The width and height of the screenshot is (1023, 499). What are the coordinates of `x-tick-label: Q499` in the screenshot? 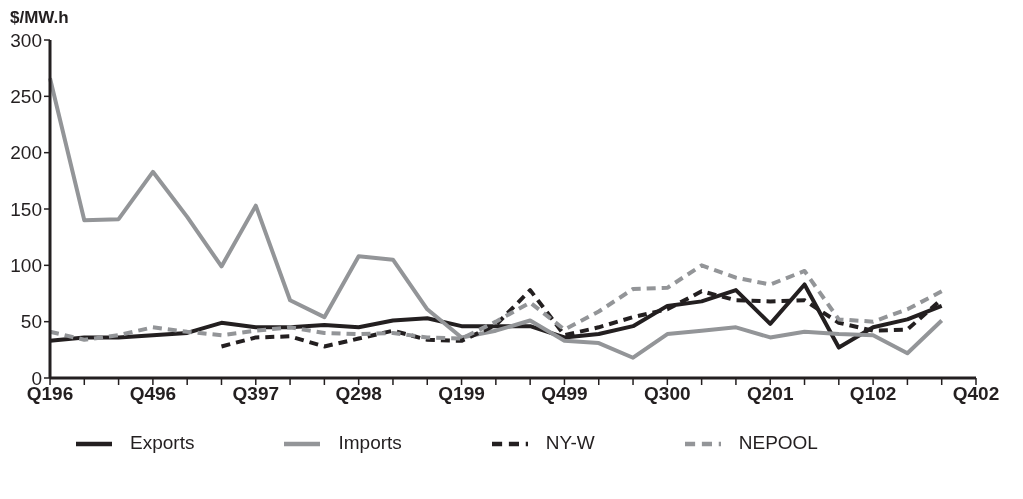 It's located at (564, 394).